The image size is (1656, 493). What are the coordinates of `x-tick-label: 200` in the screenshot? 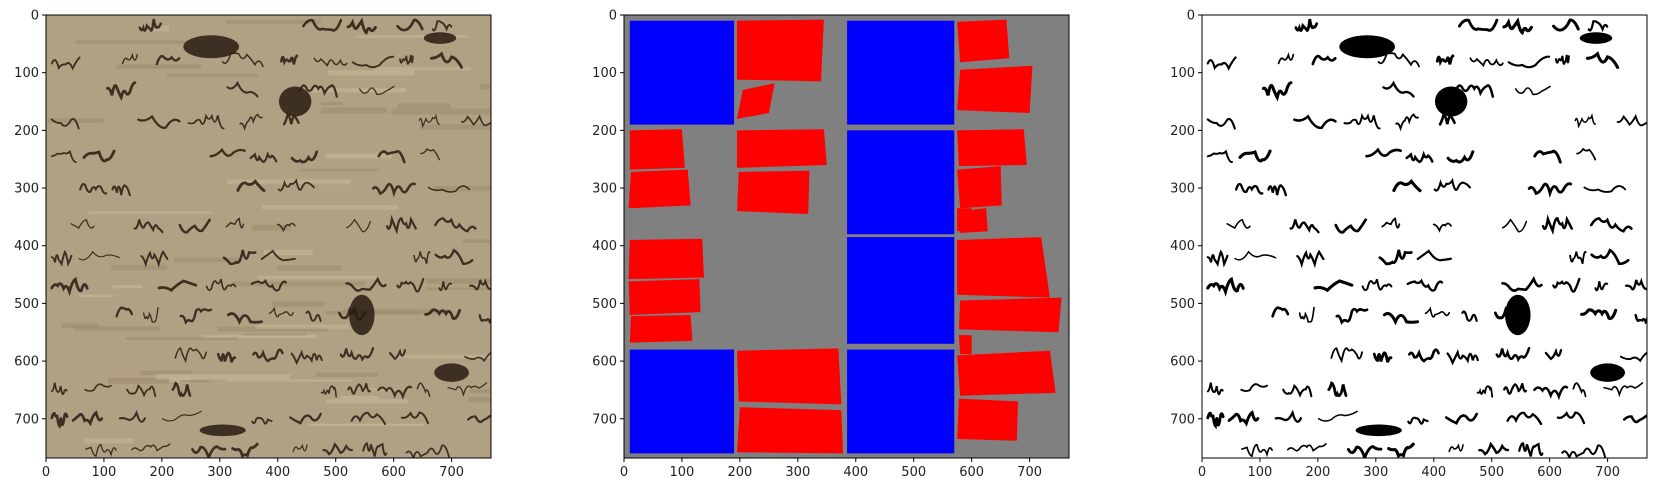 It's located at (1317, 472).